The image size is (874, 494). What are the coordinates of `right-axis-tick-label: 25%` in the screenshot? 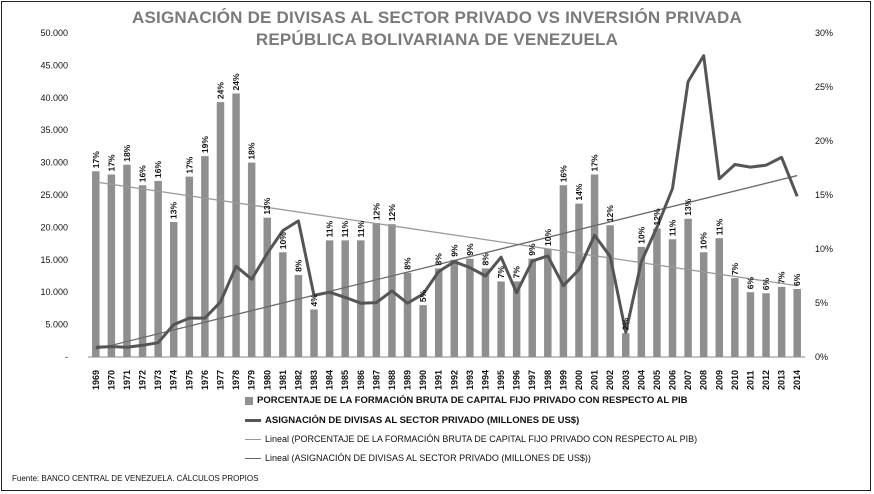 It's located at (824, 87).